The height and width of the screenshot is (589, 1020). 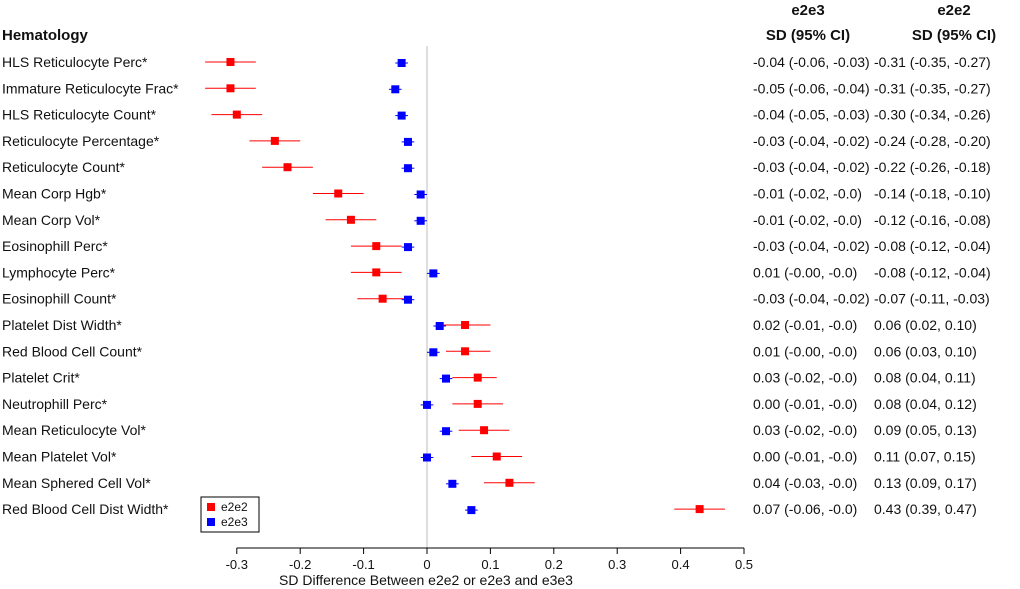 What do you see at coordinates (805, 457) in the screenshot?
I see `e2e3-ci-text: 0.00 (-0.01, -0.0)` at bounding box center [805, 457].